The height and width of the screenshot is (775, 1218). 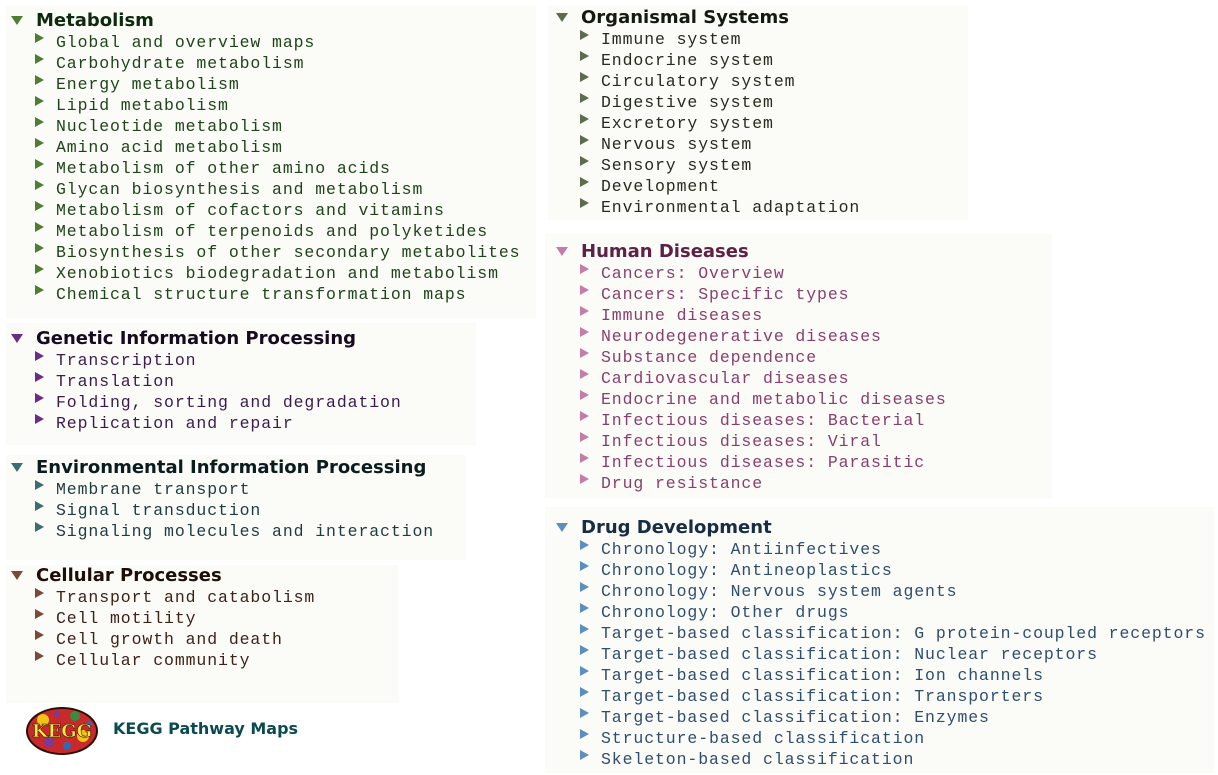 I want to click on list-item-label: Chronology: Antineoplastics, so click(x=747, y=570).